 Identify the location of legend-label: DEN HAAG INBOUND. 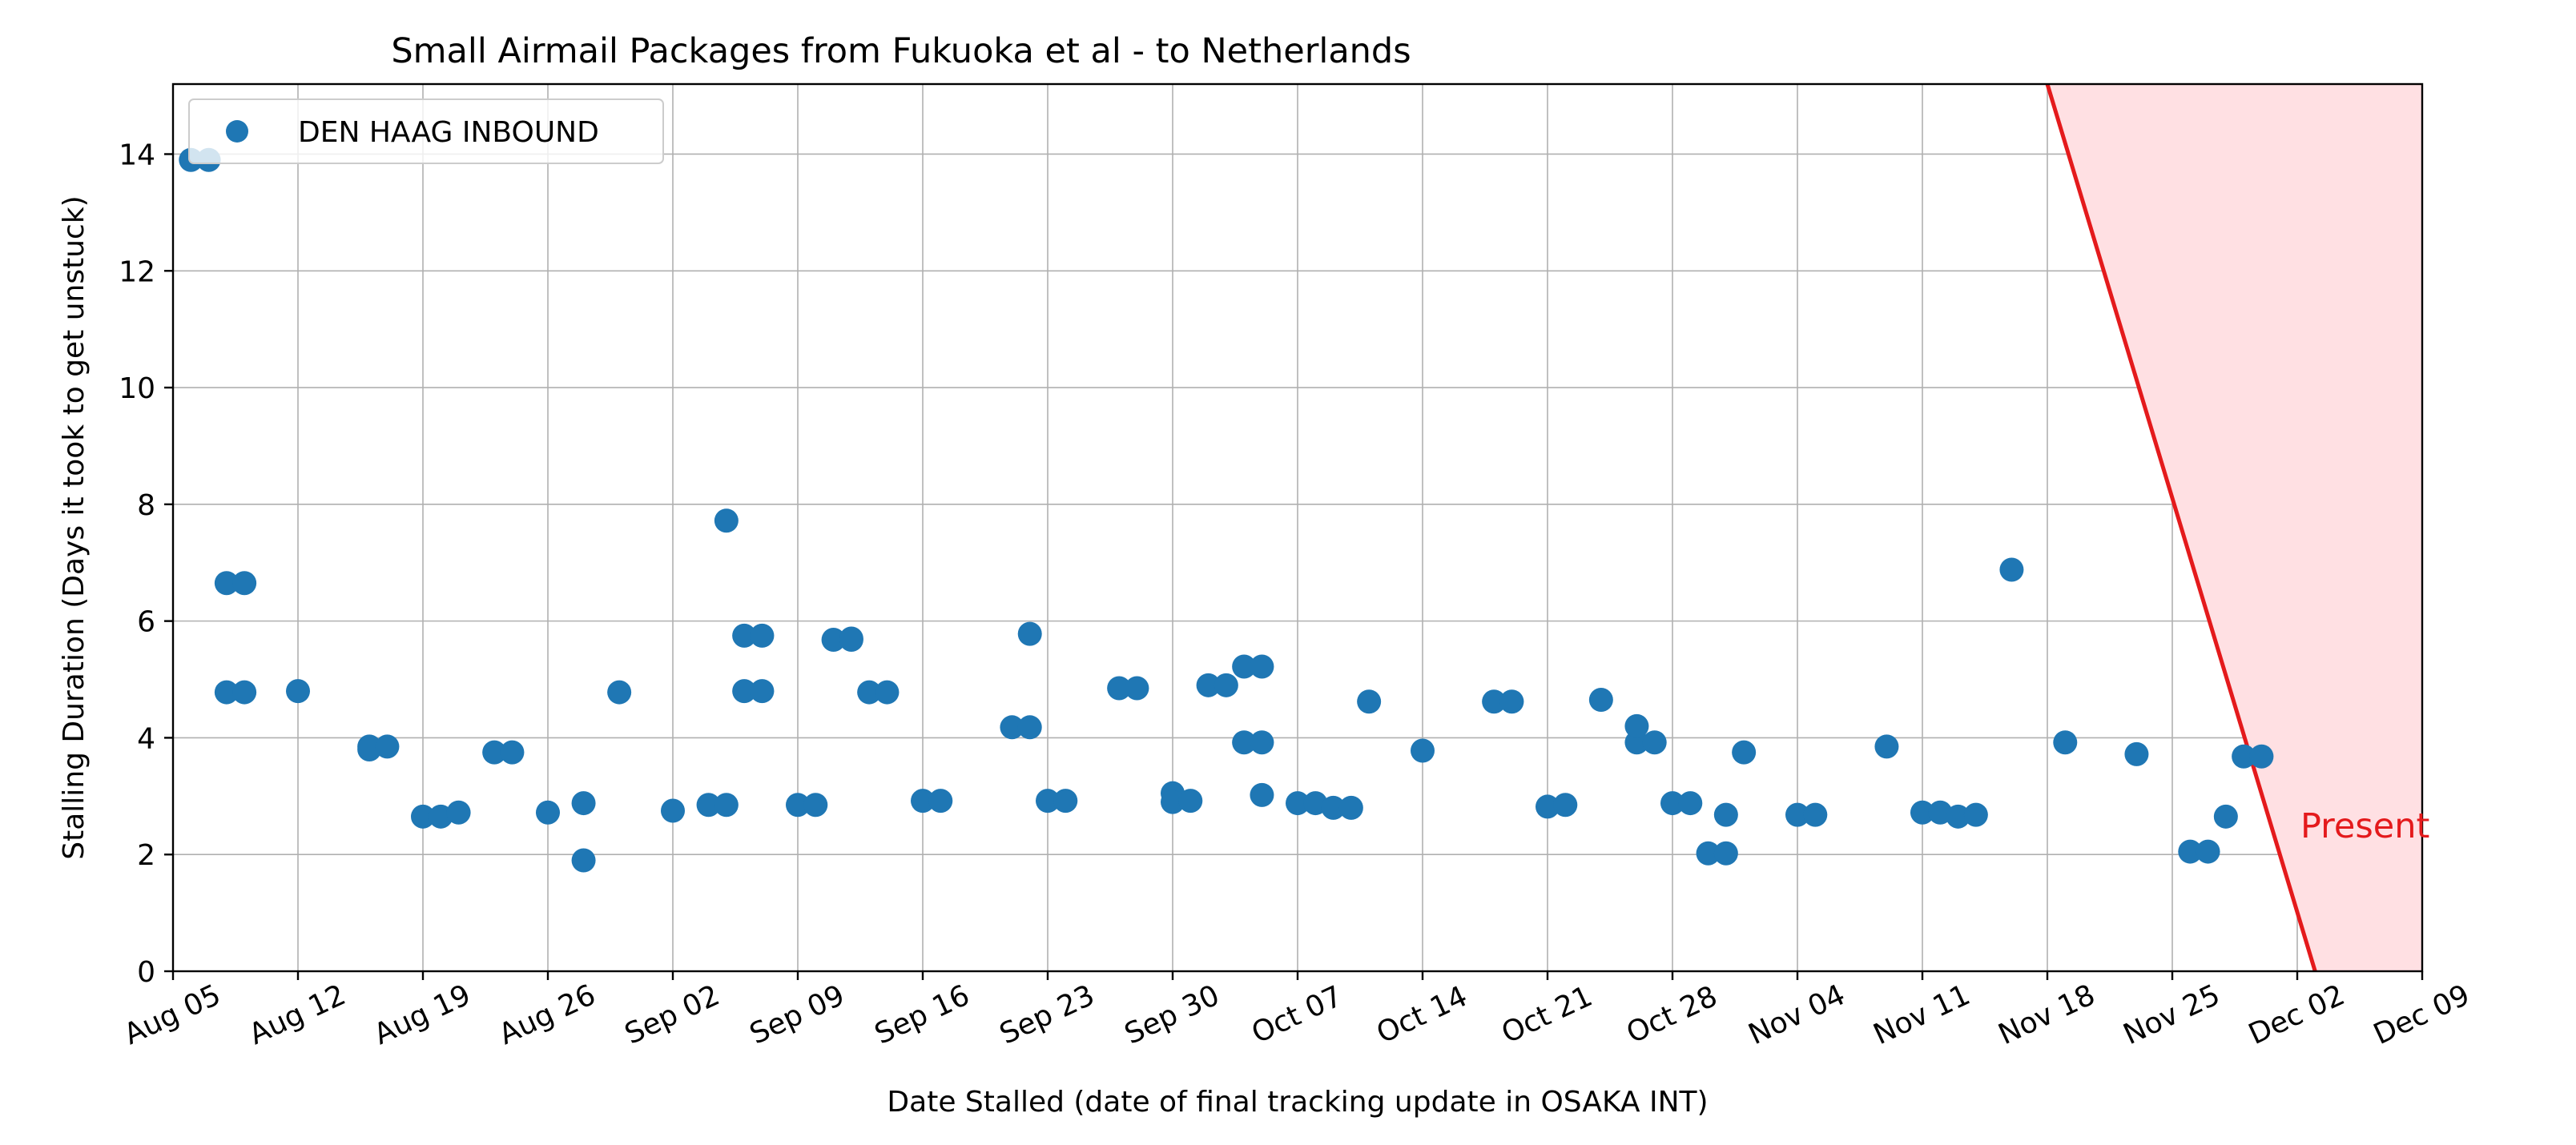
(448, 133).